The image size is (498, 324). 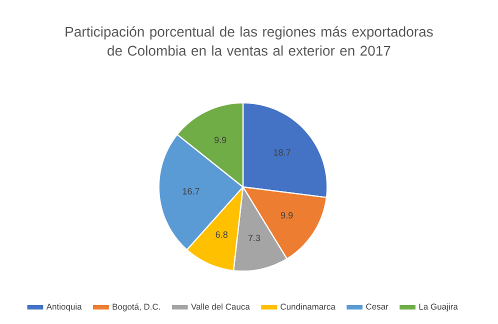 What do you see at coordinates (282, 152) in the screenshot?
I see `data-label: 18.7` at bounding box center [282, 152].